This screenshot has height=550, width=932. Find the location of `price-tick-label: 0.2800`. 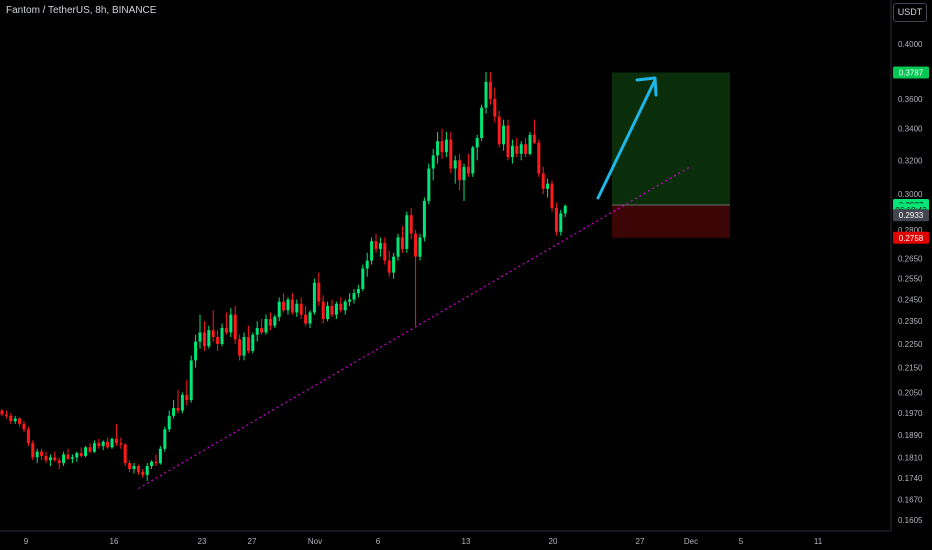

price-tick-label: 0.2800 is located at coordinates (910, 230).